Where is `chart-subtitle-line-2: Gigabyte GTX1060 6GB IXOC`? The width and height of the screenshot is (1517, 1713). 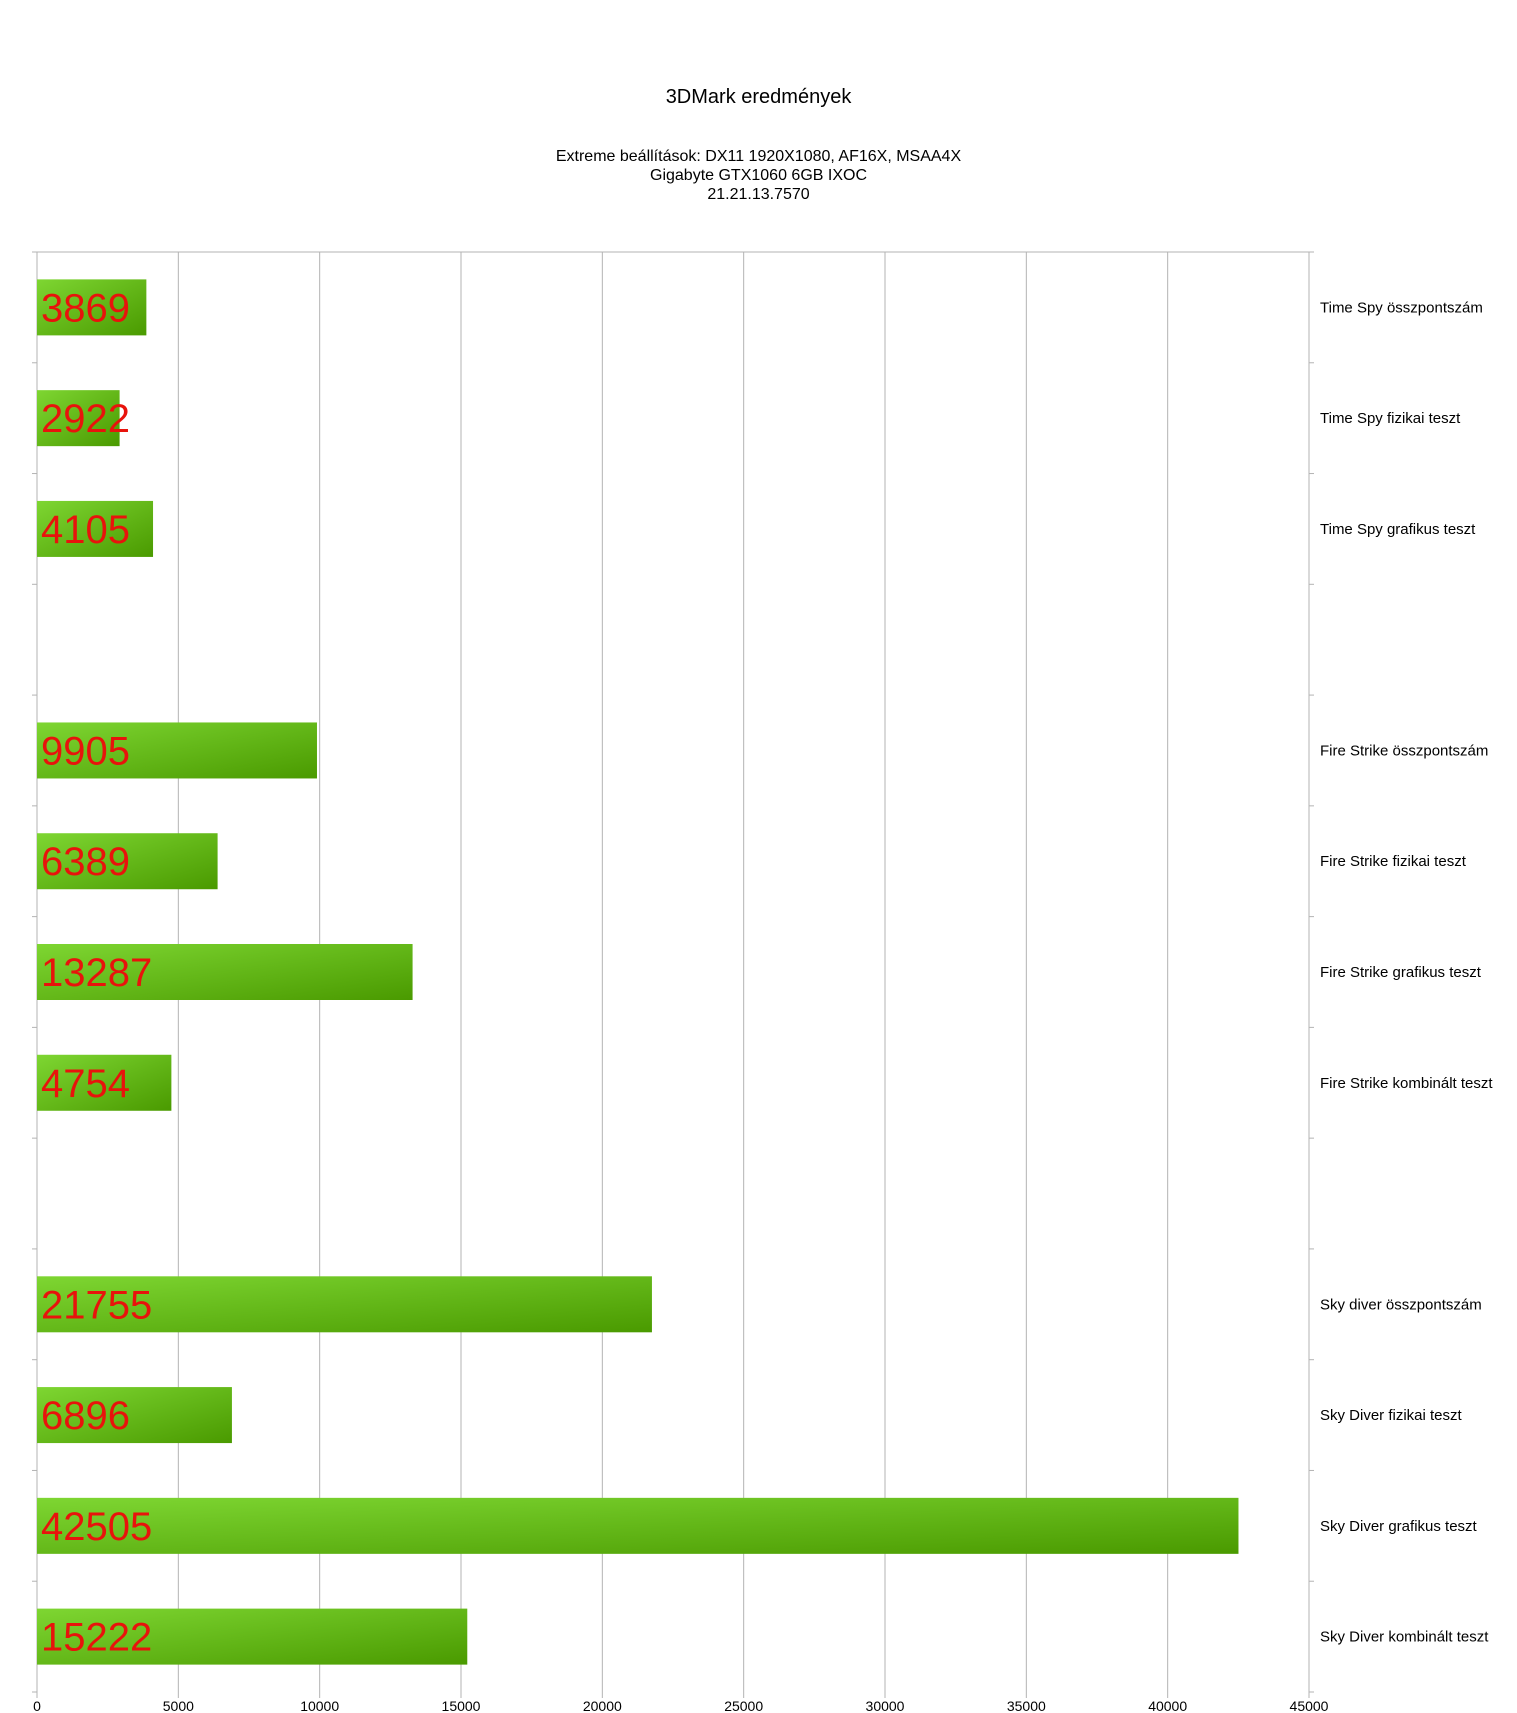
chart-subtitle-line-2: Gigabyte GTX1060 6GB IXOC is located at coordinates (758, 175).